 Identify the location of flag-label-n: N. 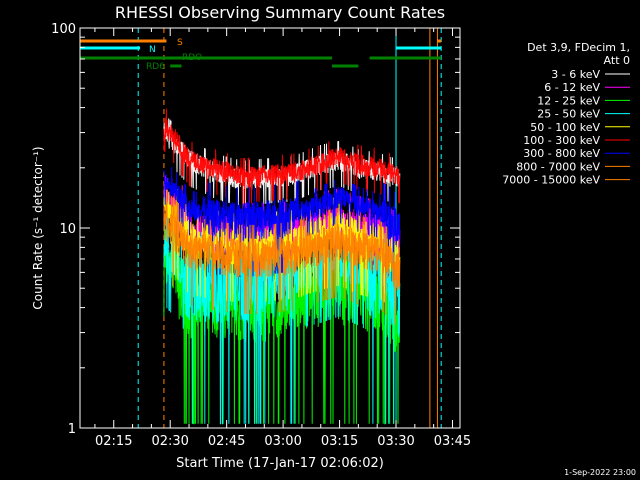
(152, 50).